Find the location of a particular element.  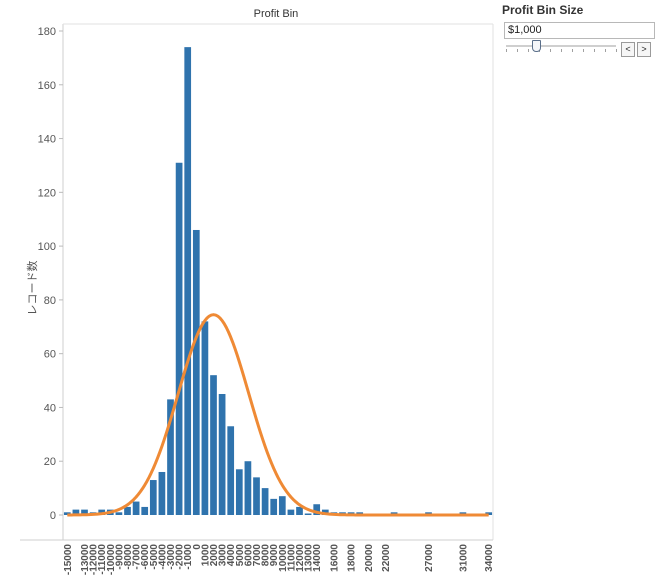

x-tick-label: -10000 is located at coordinates (111, 560).